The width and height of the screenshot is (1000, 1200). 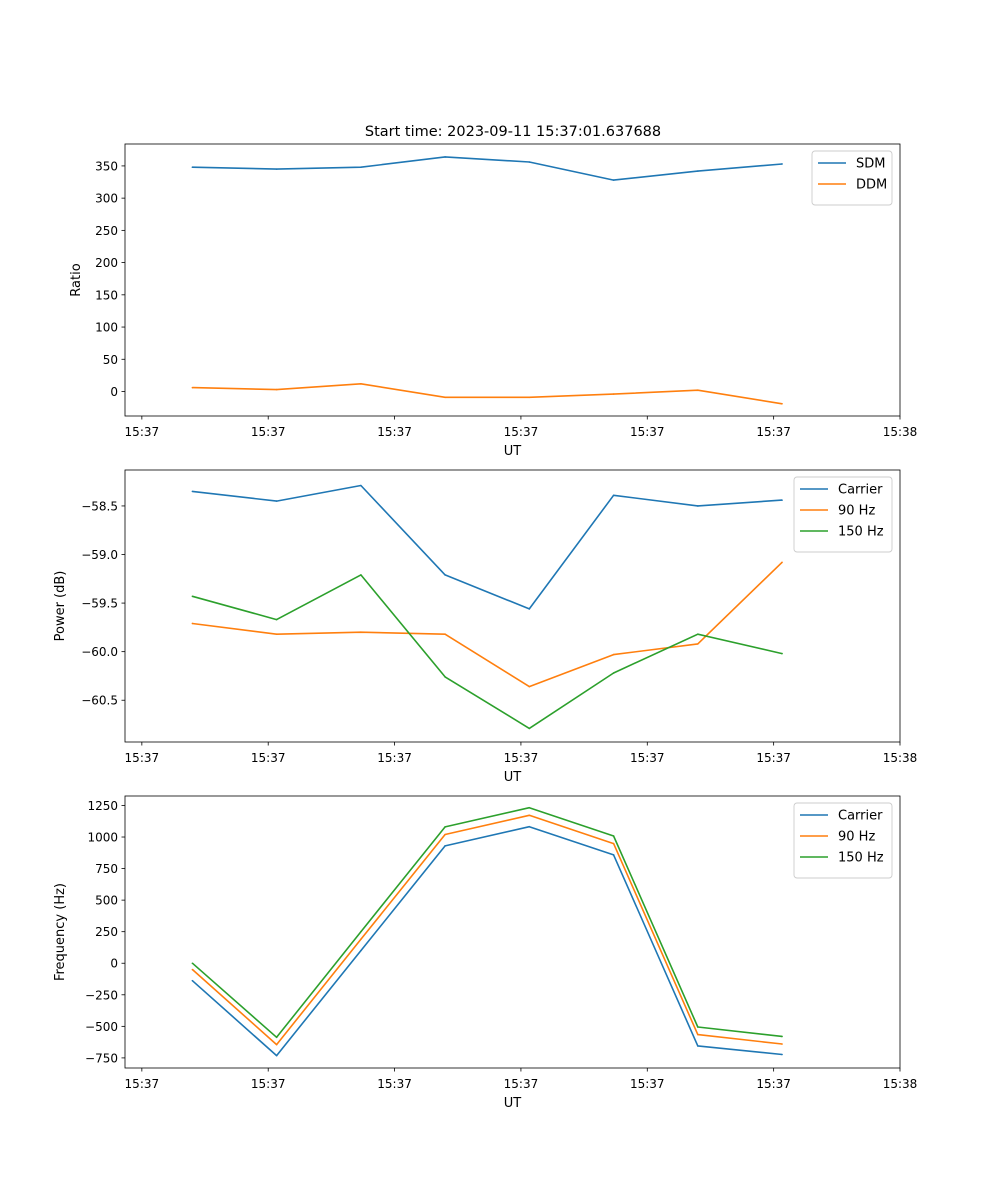 What do you see at coordinates (106, 869) in the screenshot?
I see `frequency-y-tick-label-7: 750` at bounding box center [106, 869].